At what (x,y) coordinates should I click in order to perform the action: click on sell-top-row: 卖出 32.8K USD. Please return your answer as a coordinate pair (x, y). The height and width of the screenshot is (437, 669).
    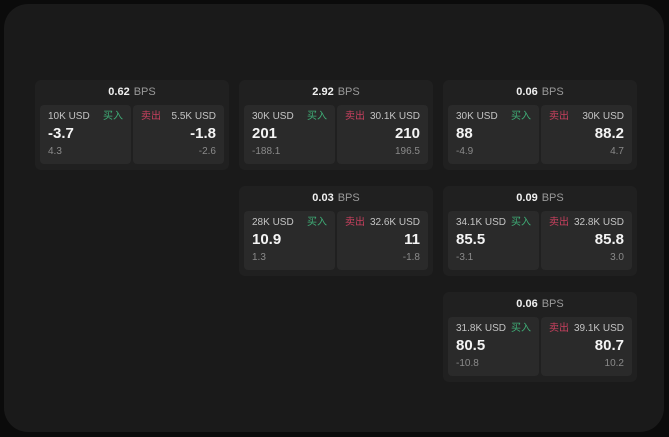
    Looking at the image, I should click on (586, 223).